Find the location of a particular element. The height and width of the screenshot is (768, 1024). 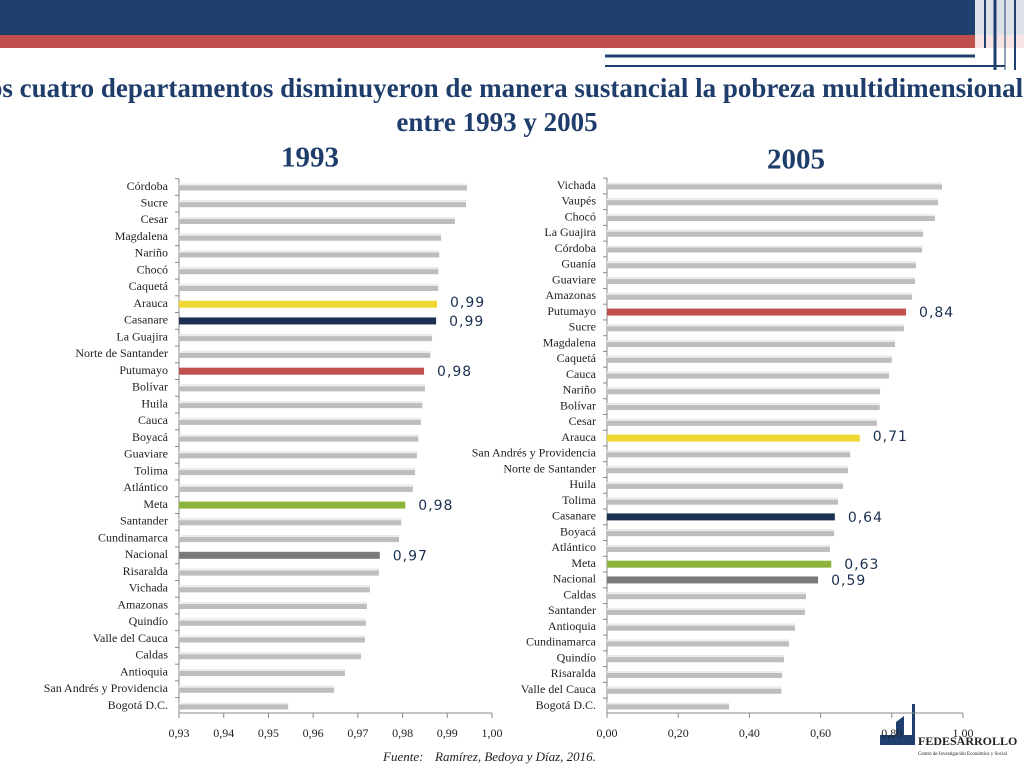

x-tick-label: 0,60 is located at coordinates (820, 733).